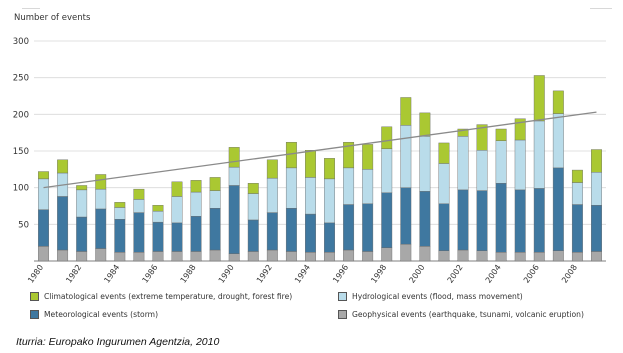 The image size is (623, 353). Describe the element at coordinates (264, 274) in the screenshot. I see `x-tick-label: 1992` at that location.